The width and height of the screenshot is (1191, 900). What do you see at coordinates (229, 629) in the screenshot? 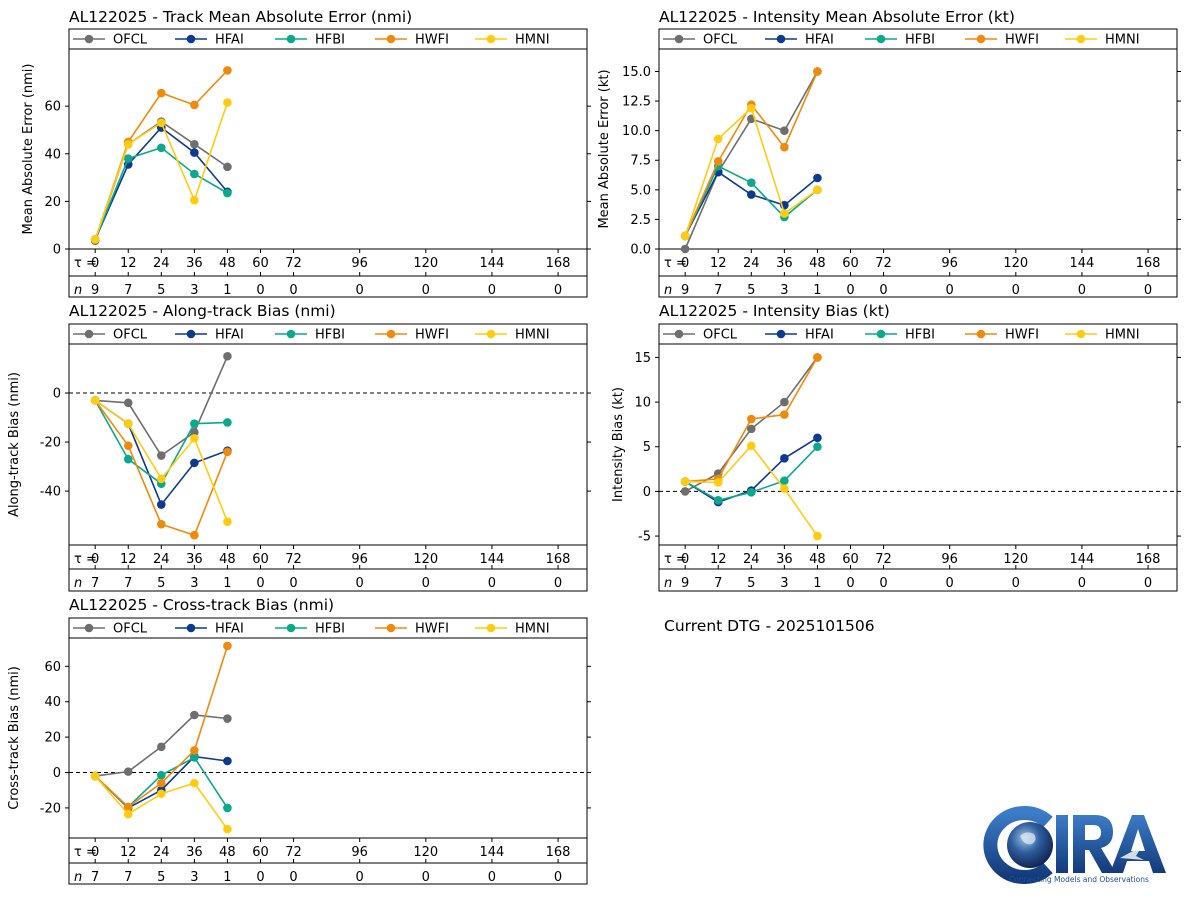
I see `legend-label-hfai: HFAI` at bounding box center [229, 629].